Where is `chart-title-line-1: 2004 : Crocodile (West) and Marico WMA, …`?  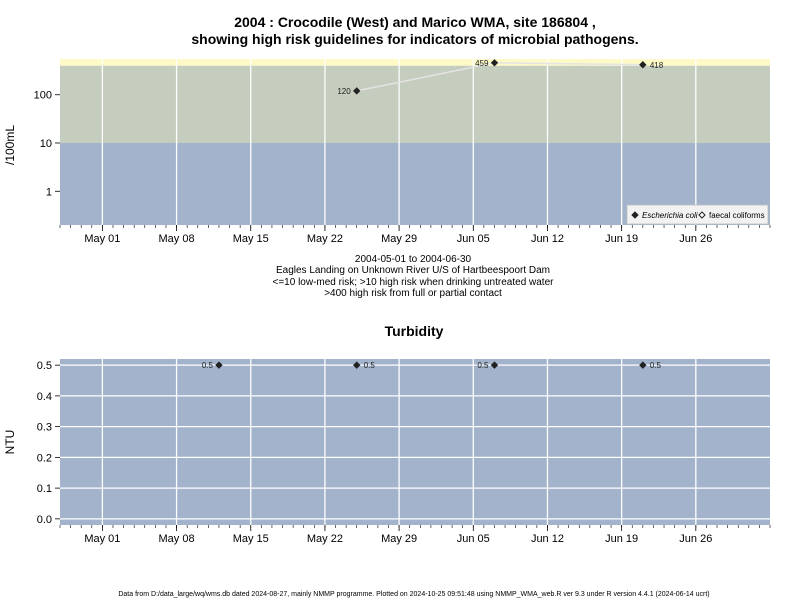
chart-title-line-1: 2004 : Crocodile (West) and Marico WMA, … is located at coordinates (415, 22).